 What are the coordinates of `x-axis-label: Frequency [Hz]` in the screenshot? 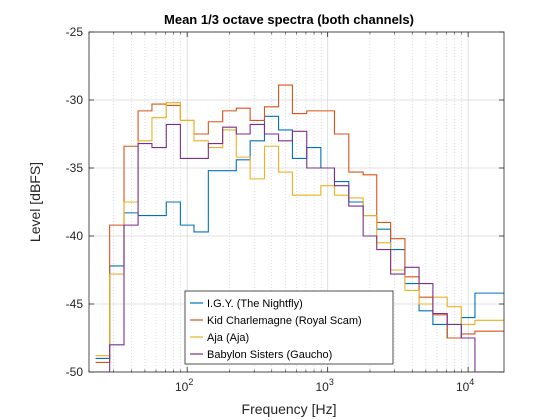 It's located at (289, 409).